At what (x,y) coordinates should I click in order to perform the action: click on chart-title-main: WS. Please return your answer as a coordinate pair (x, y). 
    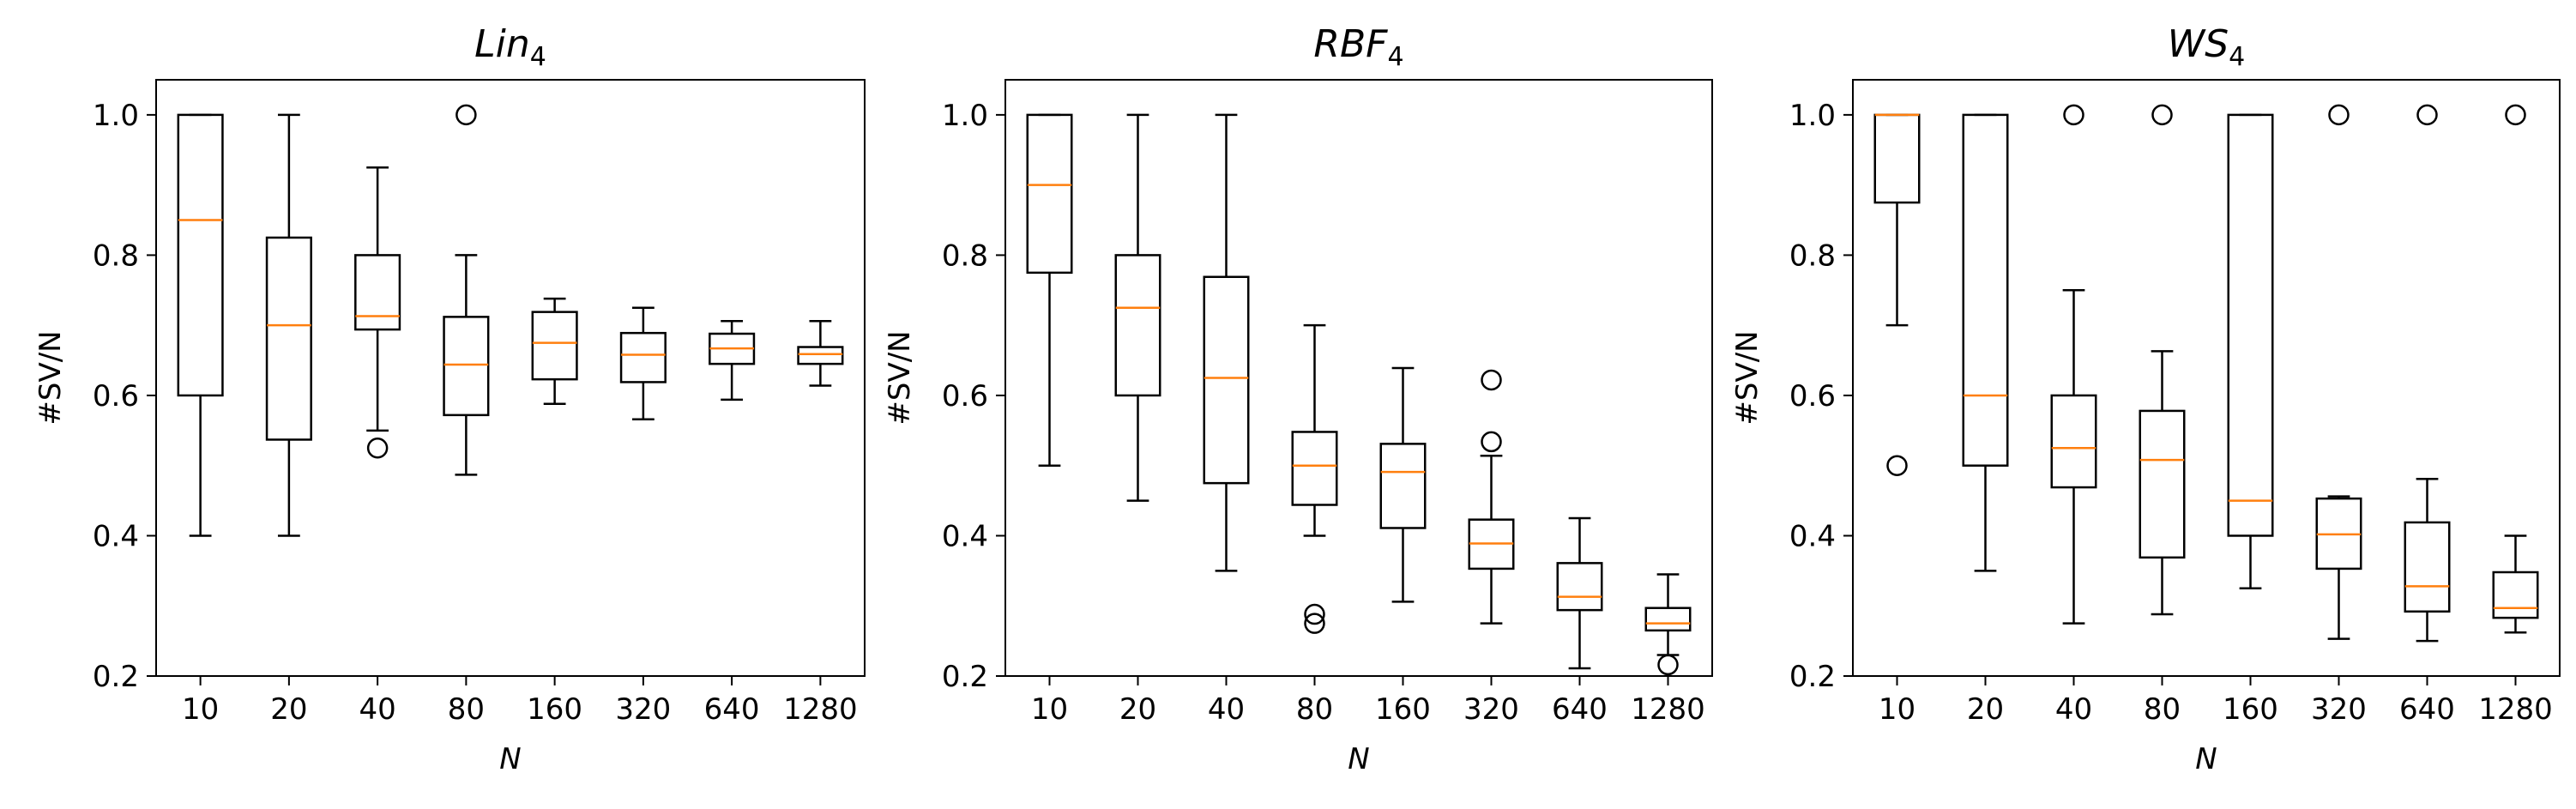
    Looking at the image, I should click on (2198, 44).